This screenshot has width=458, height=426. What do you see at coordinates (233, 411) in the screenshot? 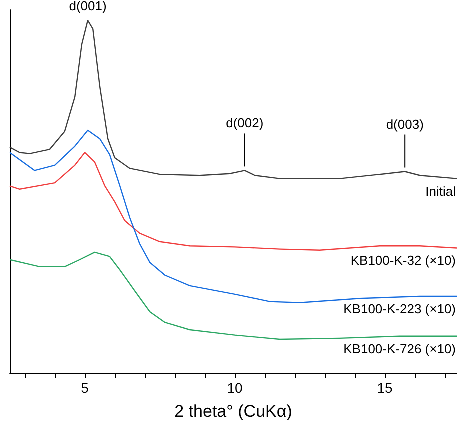
I see `x-axis-title: 2 theta° (CuKα)` at bounding box center [233, 411].